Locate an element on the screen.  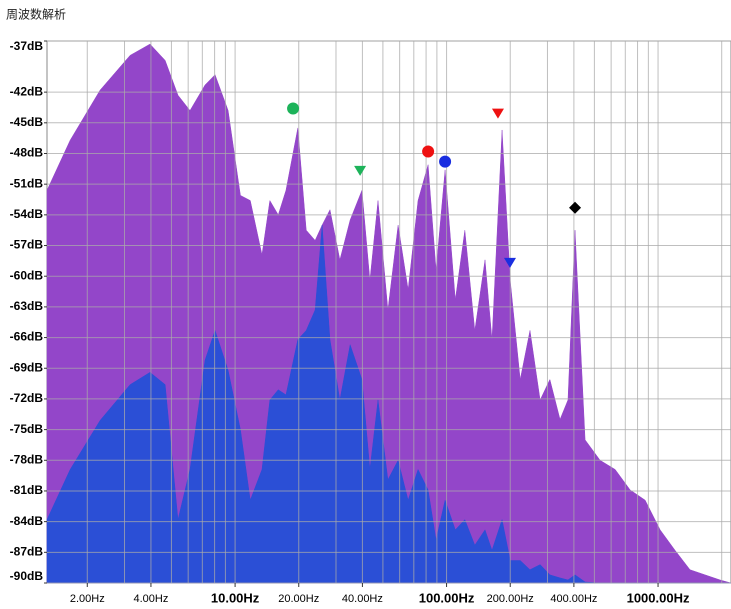
window-title: 周波数解析 is located at coordinates (36, 14).